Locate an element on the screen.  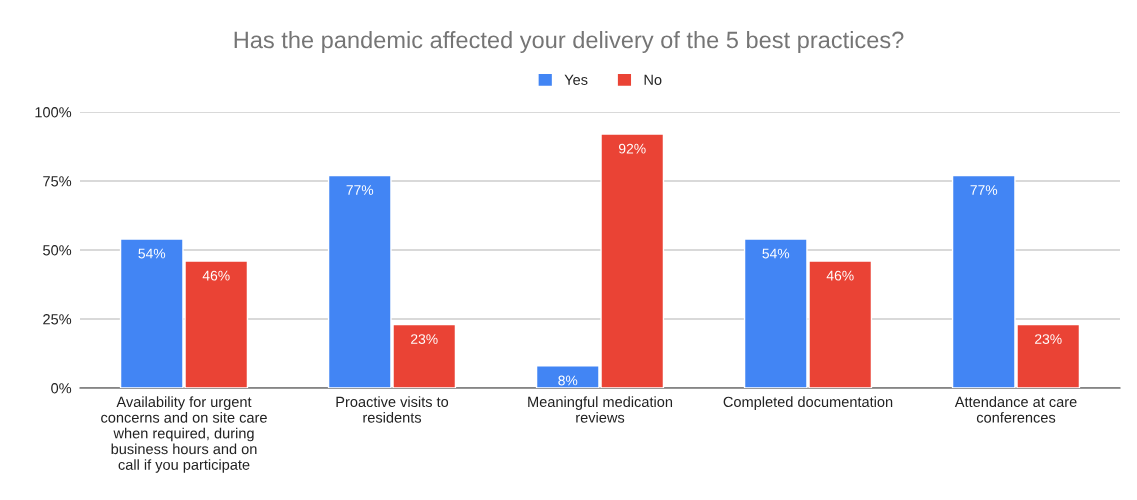
data-label: 92% is located at coordinates (632, 148).